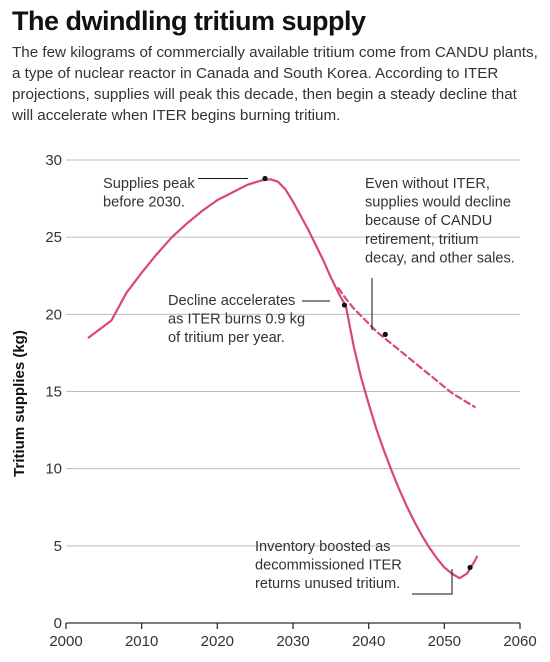 This screenshot has height=662, width=550. What do you see at coordinates (292, 641) in the screenshot?
I see `x-tick-label: 2030` at bounding box center [292, 641].